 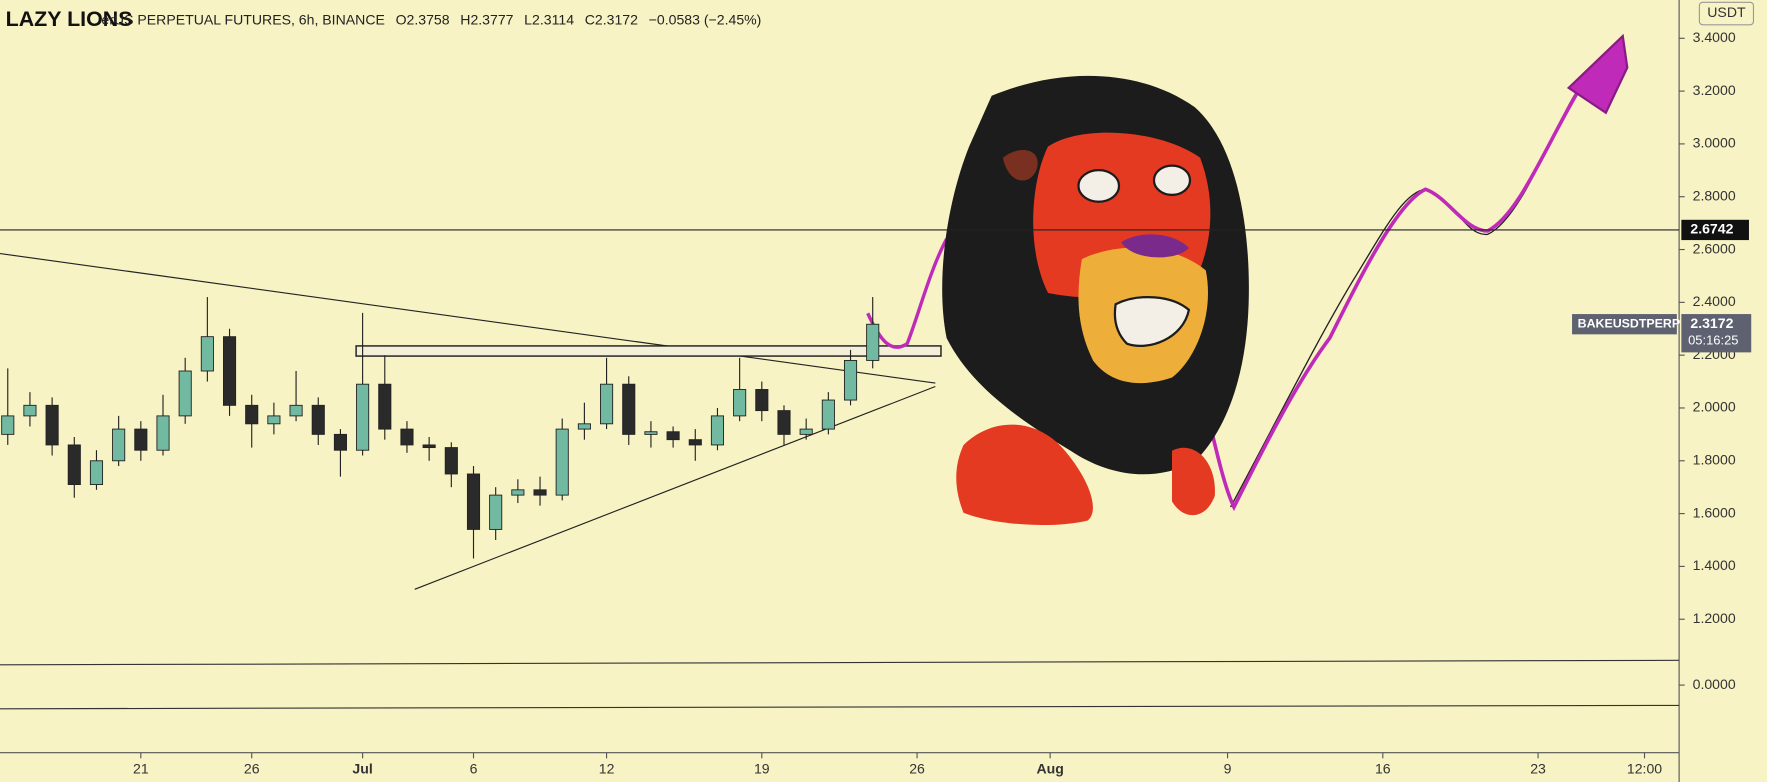 What do you see at coordinates (1714, 618) in the screenshot?
I see `y-tick-label: 1.2000` at bounding box center [1714, 618].